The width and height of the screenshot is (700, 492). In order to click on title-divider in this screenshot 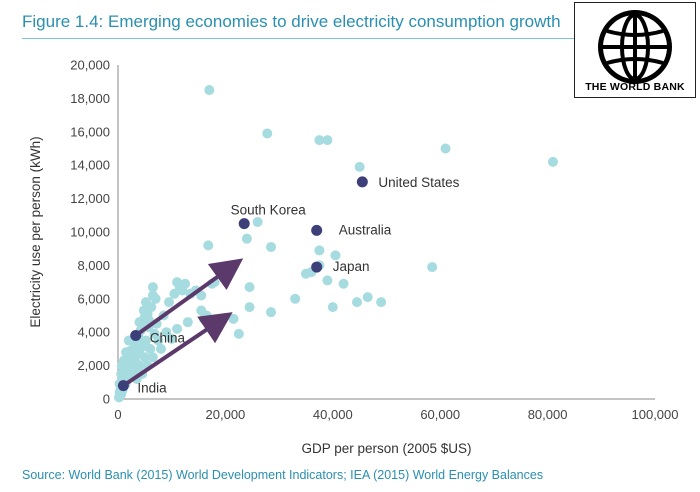, I will do `click(298, 38)`.